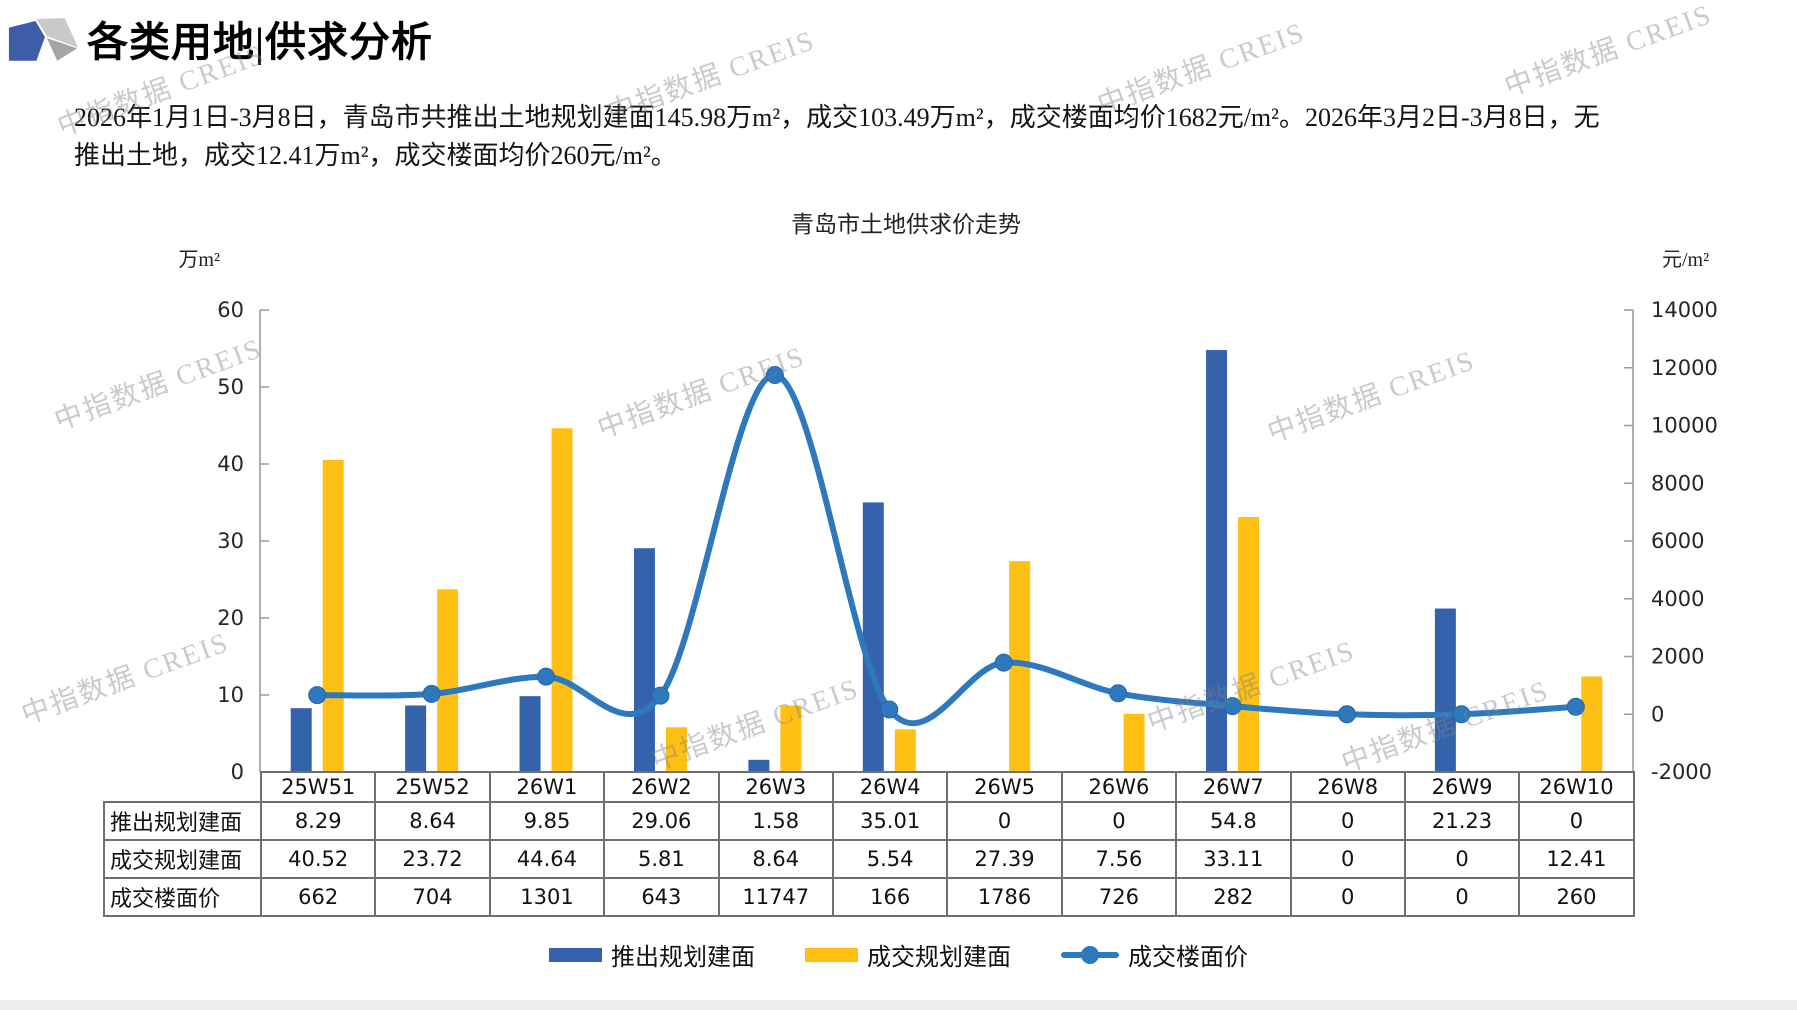  I want to click on table-cell: 704, so click(432, 897).